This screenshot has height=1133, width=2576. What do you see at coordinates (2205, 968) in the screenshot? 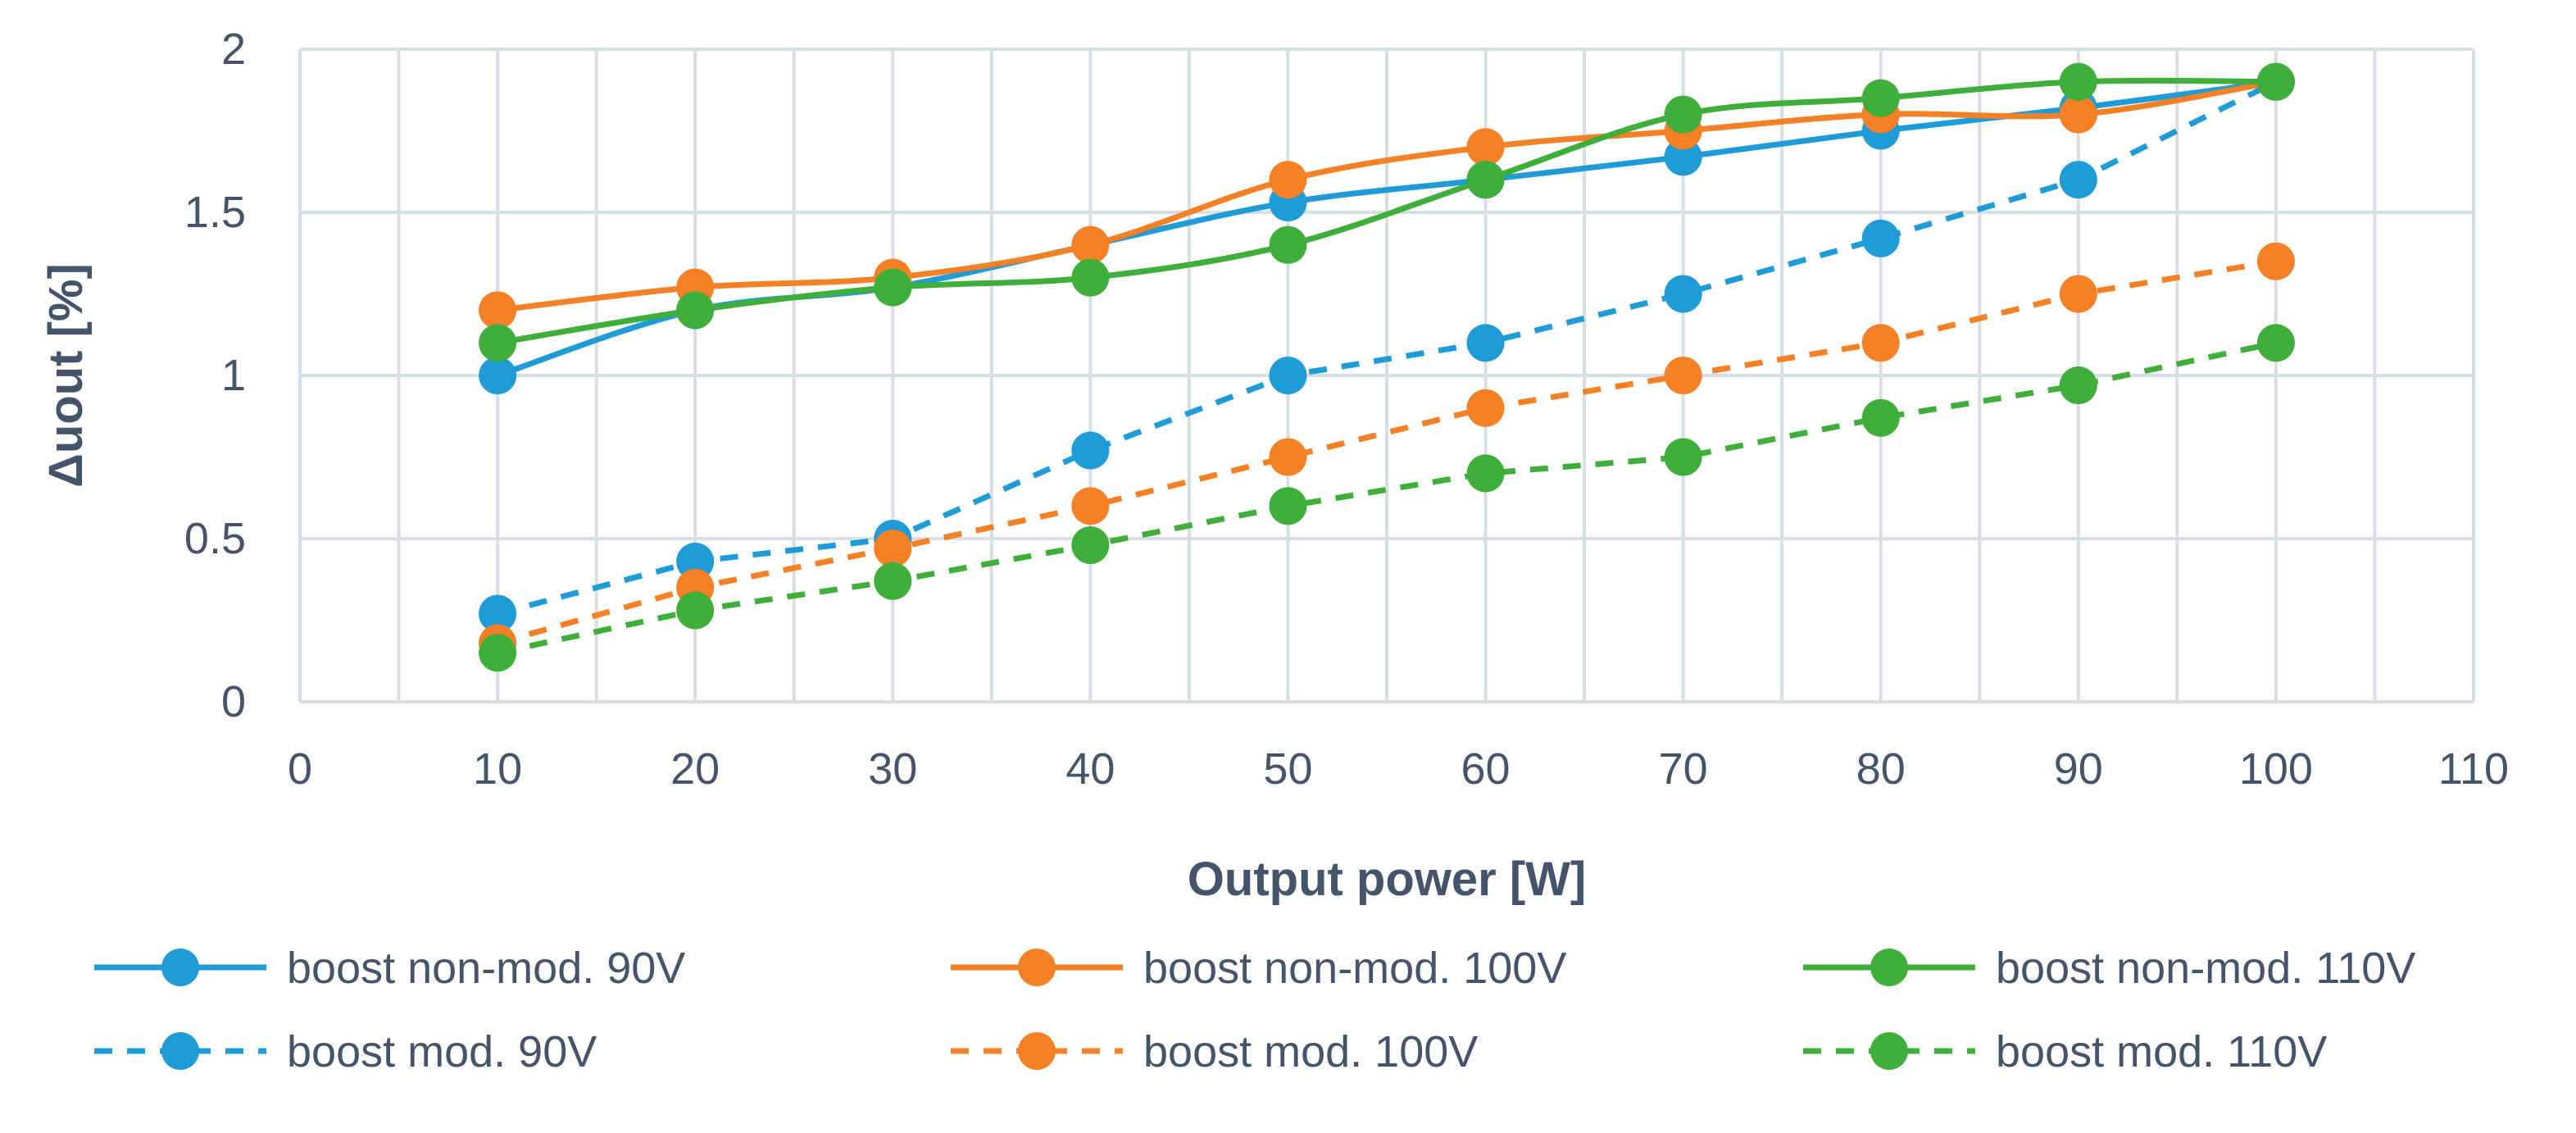
I see `legend-label: boost non-mod. 110V` at bounding box center [2205, 968].